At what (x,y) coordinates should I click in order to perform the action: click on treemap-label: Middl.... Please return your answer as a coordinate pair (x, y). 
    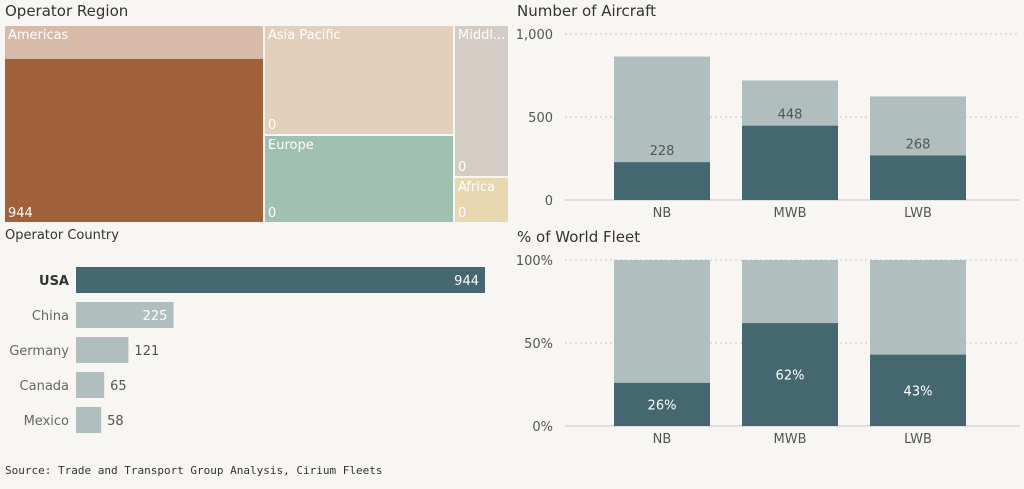
    Looking at the image, I should click on (482, 35).